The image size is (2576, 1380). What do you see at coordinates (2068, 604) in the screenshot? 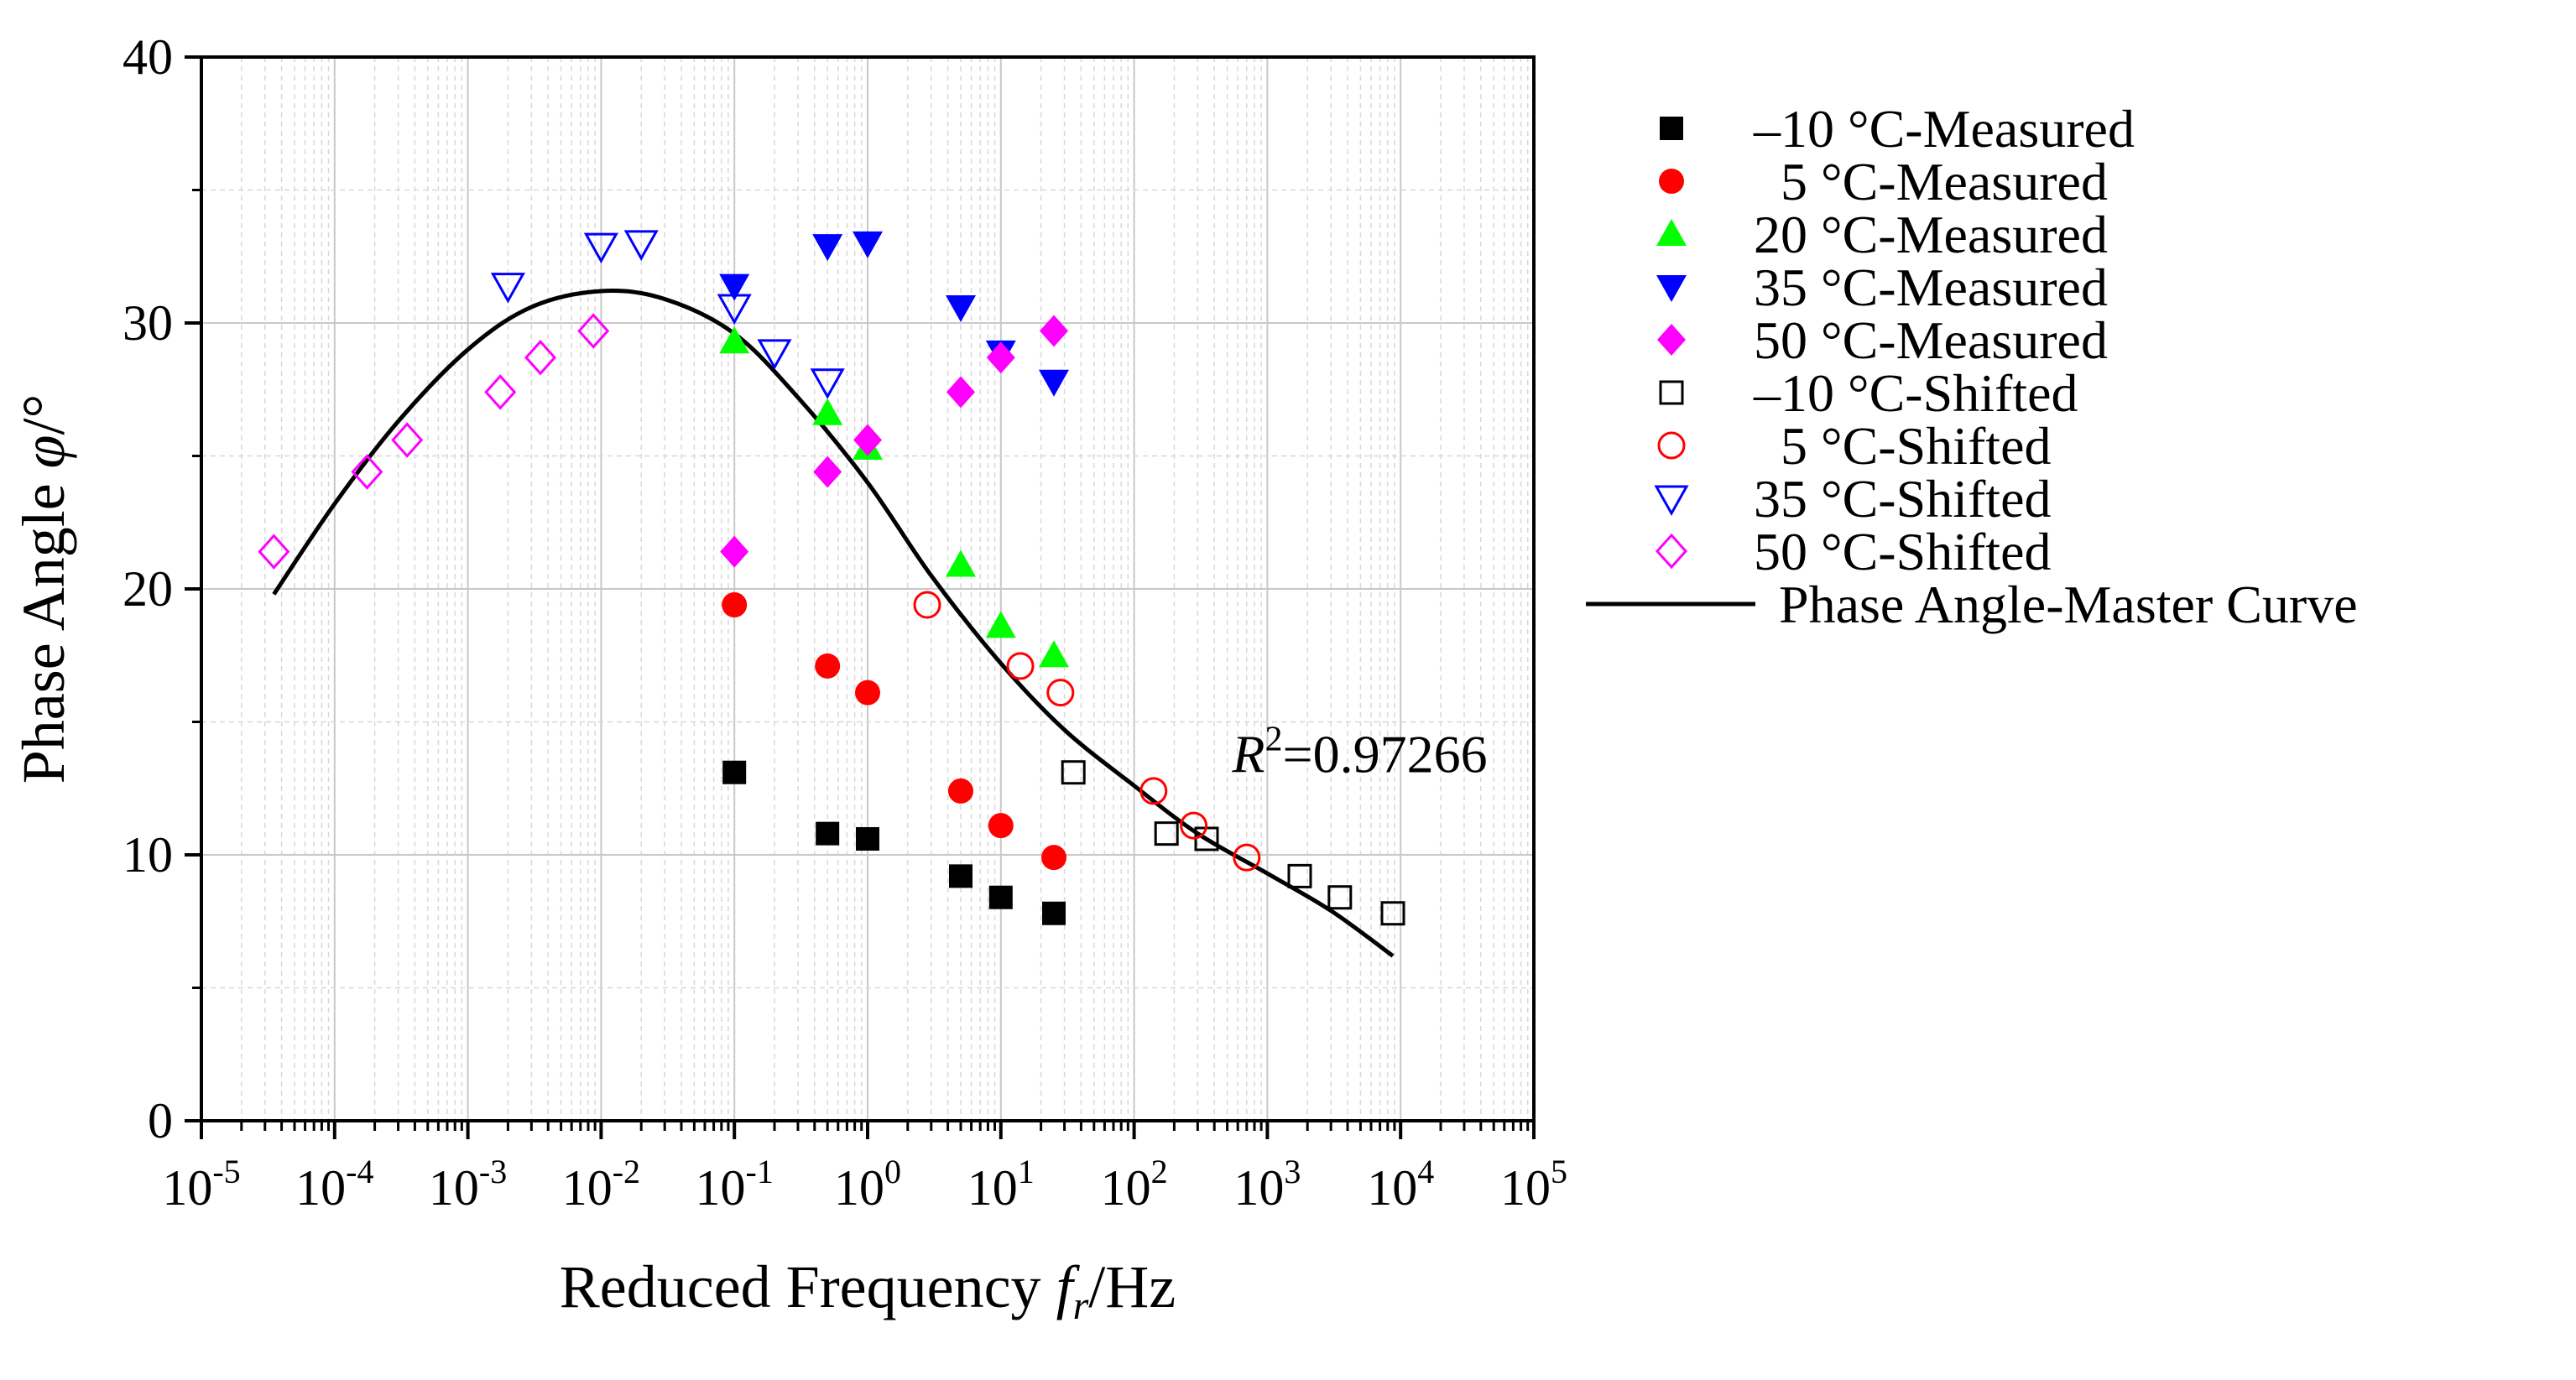
I see `legend-label-master-curve: Phase Angle-Master Curve` at bounding box center [2068, 604].